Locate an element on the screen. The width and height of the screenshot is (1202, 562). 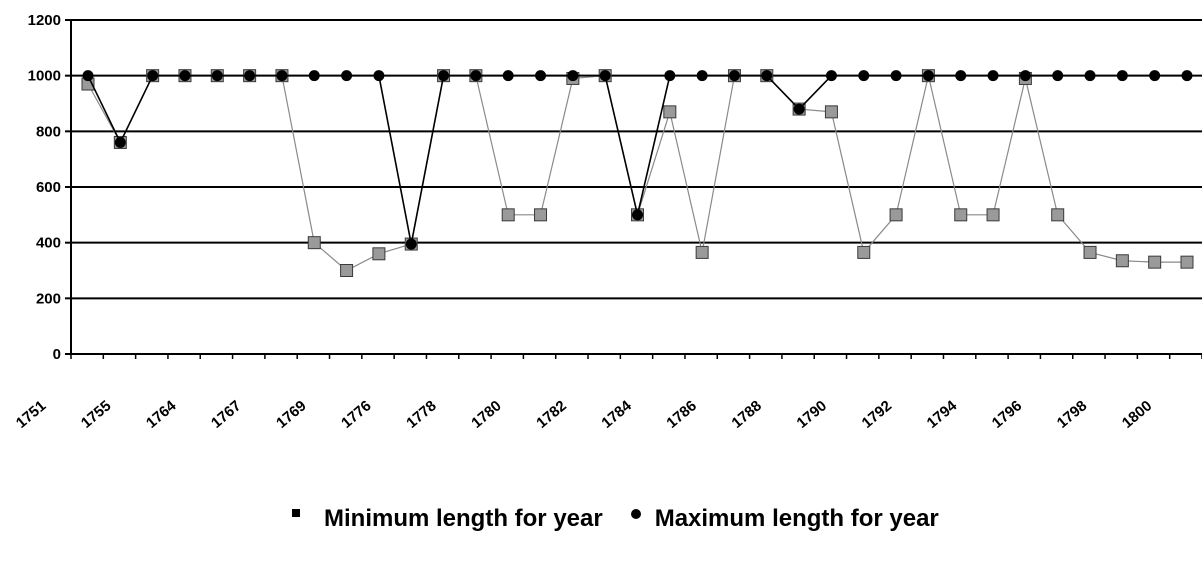
x-tick-label: 1784 is located at coordinates (616, 414).